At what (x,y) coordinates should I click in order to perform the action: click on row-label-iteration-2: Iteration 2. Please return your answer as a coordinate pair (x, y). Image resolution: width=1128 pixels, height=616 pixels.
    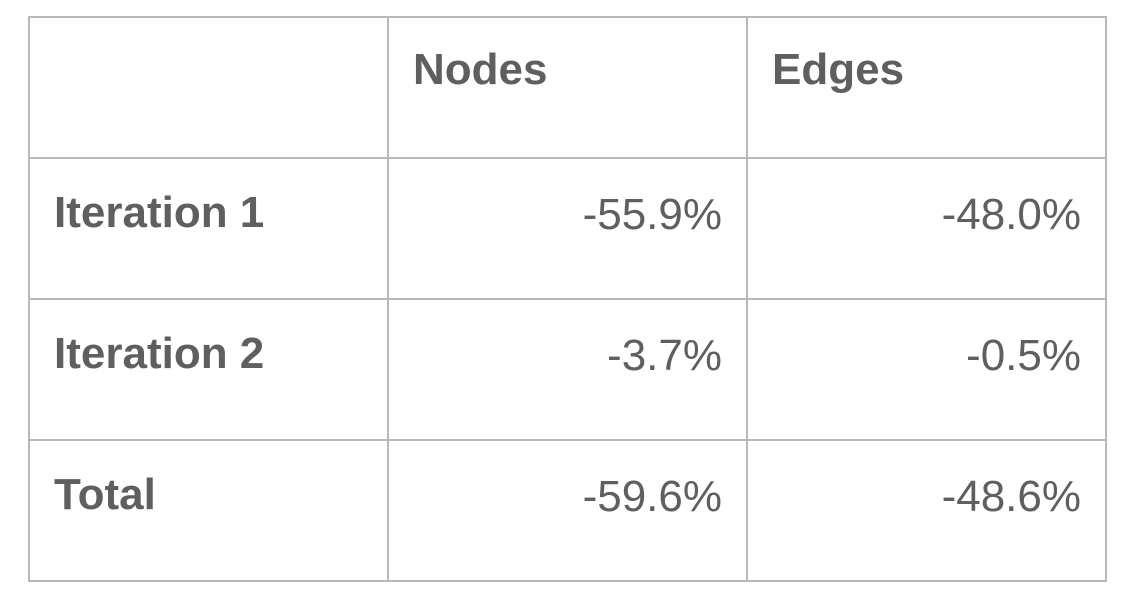
    Looking at the image, I should click on (208, 369).